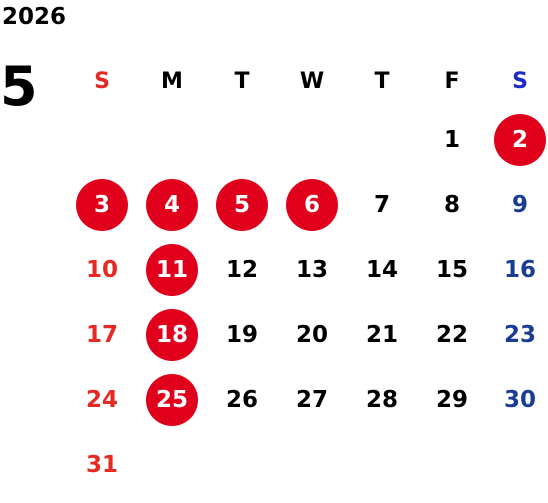 The image size is (548, 503). What do you see at coordinates (519, 269) in the screenshot?
I see `day-number: 16` at bounding box center [519, 269].